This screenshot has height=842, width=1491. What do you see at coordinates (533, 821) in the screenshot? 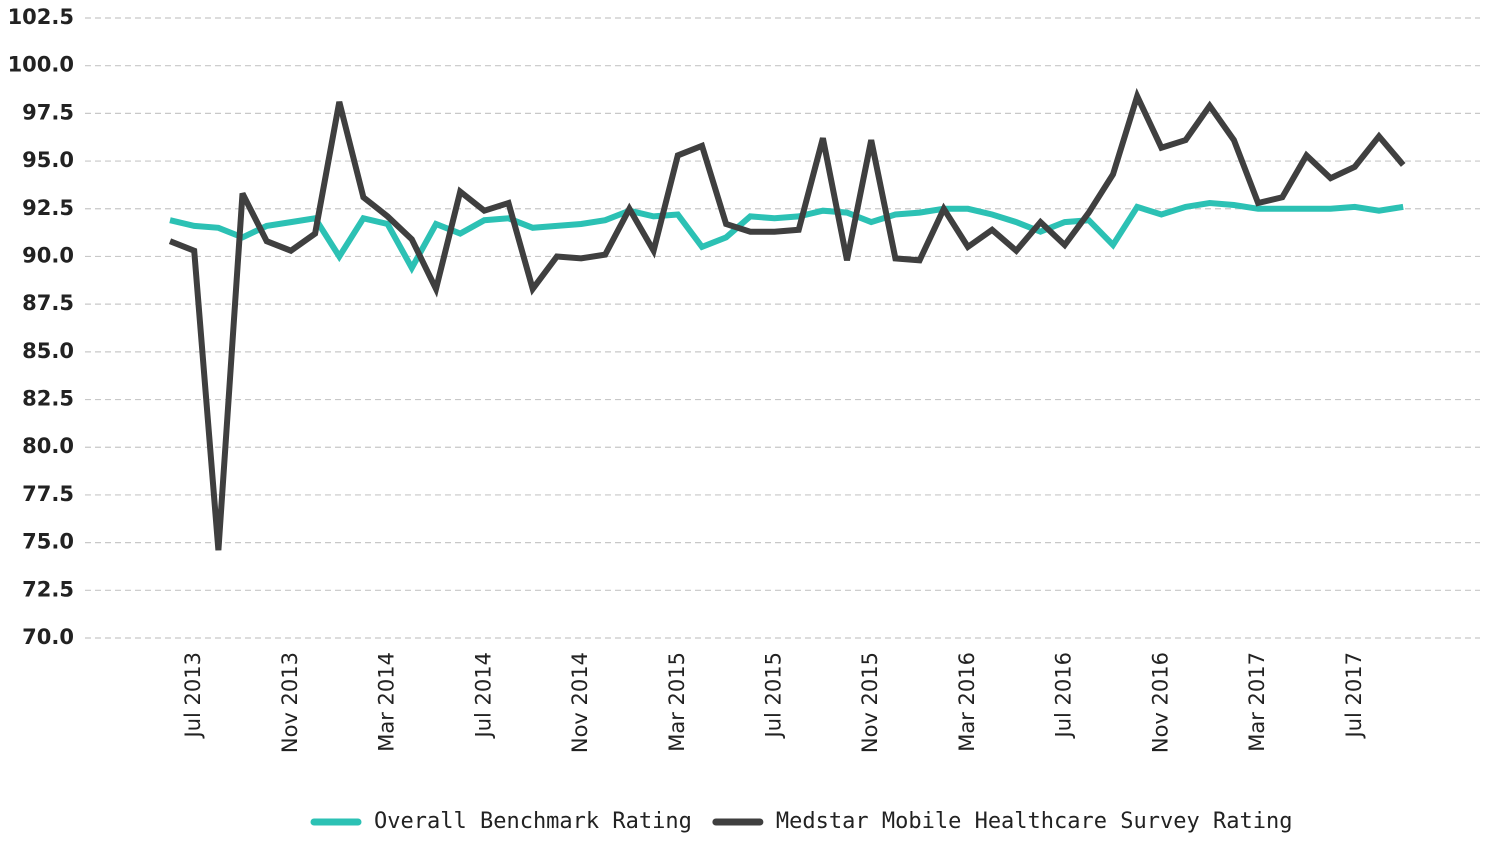
I see `legend-label: Overall Benchmark Rating` at bounding box center [533, 821].